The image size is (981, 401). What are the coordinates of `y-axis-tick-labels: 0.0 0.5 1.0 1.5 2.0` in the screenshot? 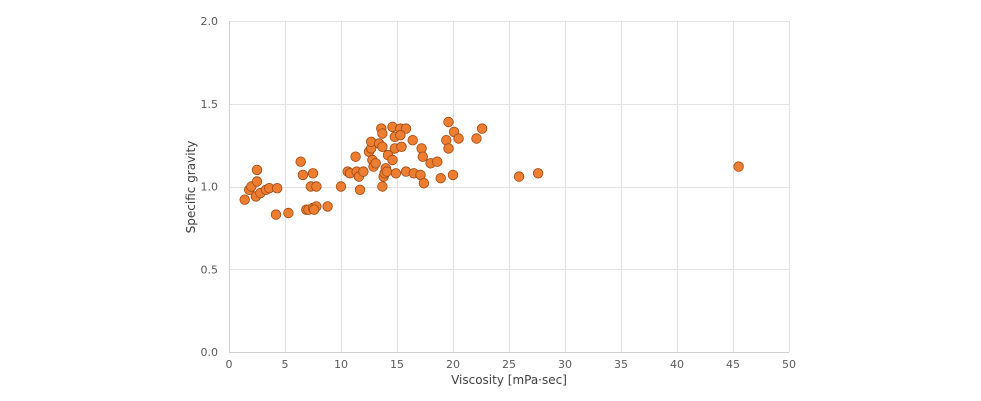 It's located at (210, 187).